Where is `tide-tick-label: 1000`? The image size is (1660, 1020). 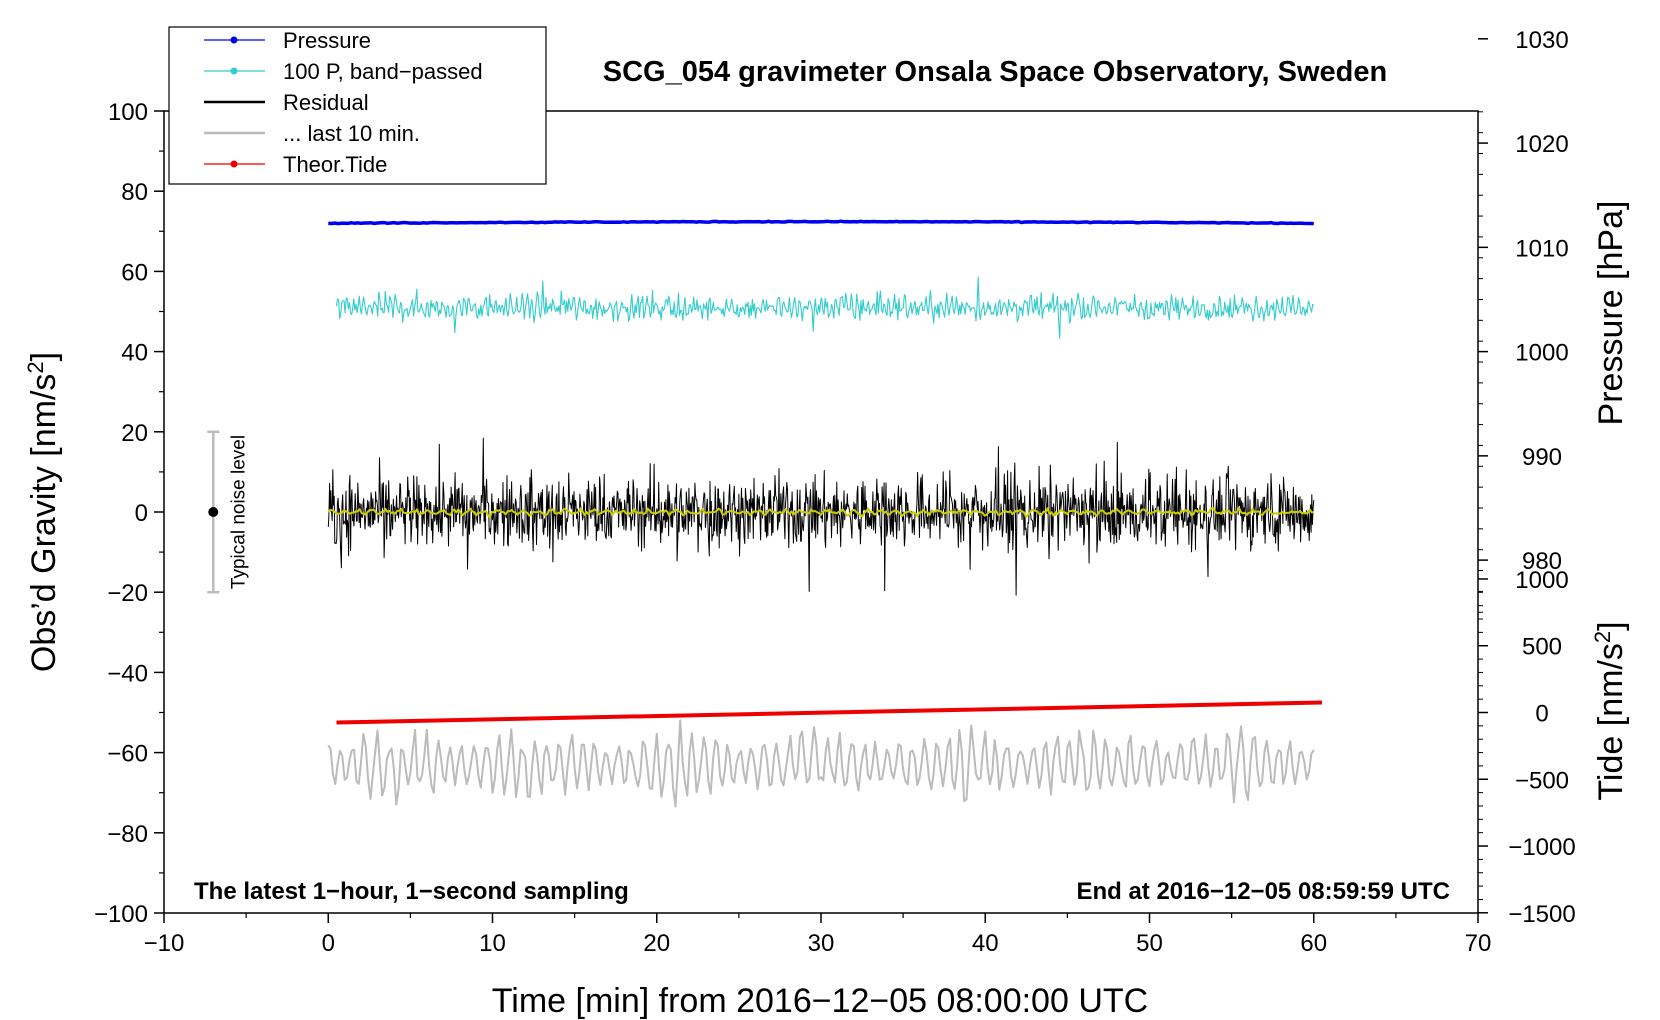
tide-tick-label: 1000 is located at coordinates (1541, 580).